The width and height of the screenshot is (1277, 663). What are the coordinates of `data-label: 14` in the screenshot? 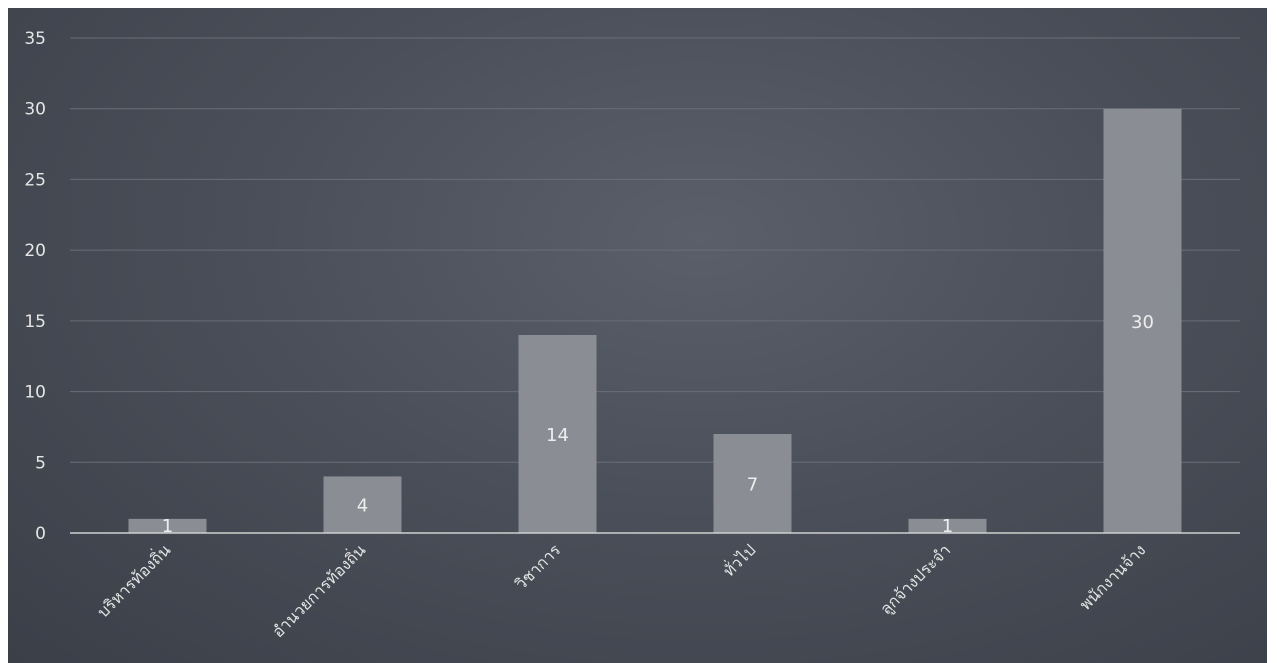 It's located at (557, 435).